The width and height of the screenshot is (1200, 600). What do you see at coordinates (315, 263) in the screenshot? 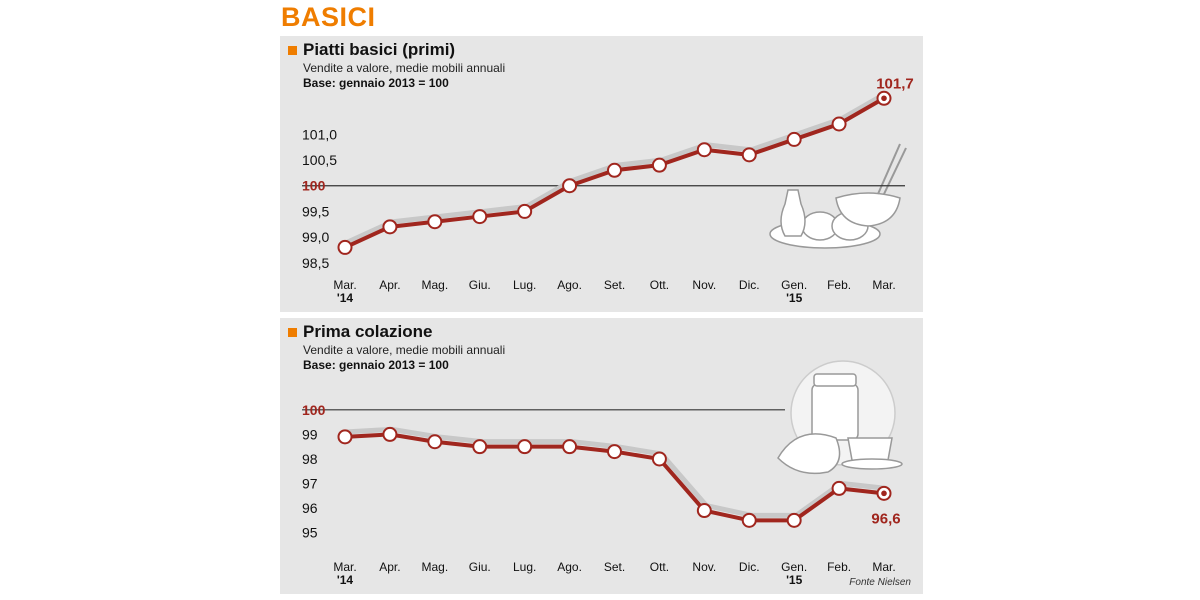
I see `y-tick-label: 98,5` at bounding box center [315, 263].